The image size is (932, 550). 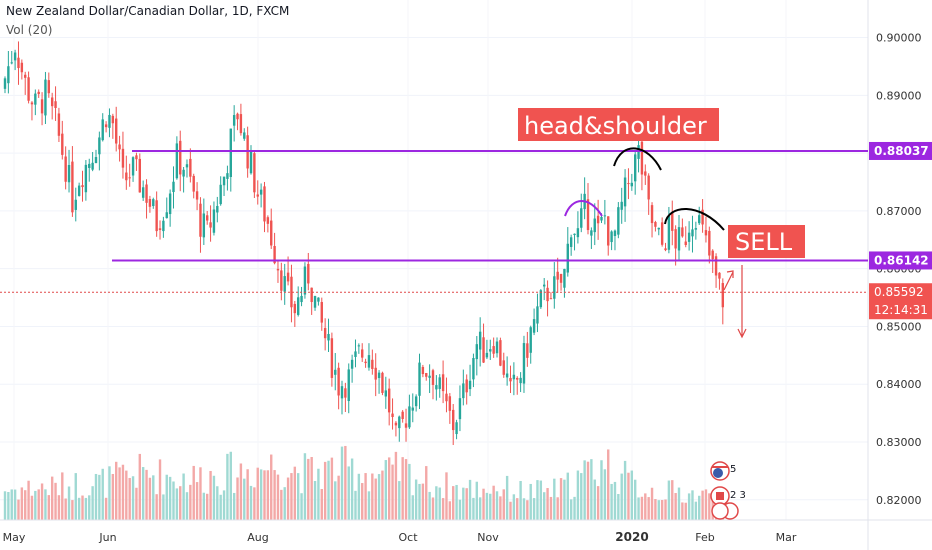 I want to click on x-tick-label: 2020, so click(x=631, y=537).